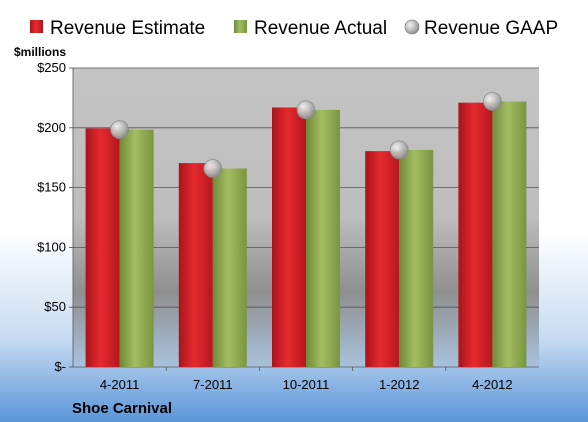  Describe the element at coordinates (120, 384) in the screenshot. I see `x-tick-label: 4-2011` at that location.